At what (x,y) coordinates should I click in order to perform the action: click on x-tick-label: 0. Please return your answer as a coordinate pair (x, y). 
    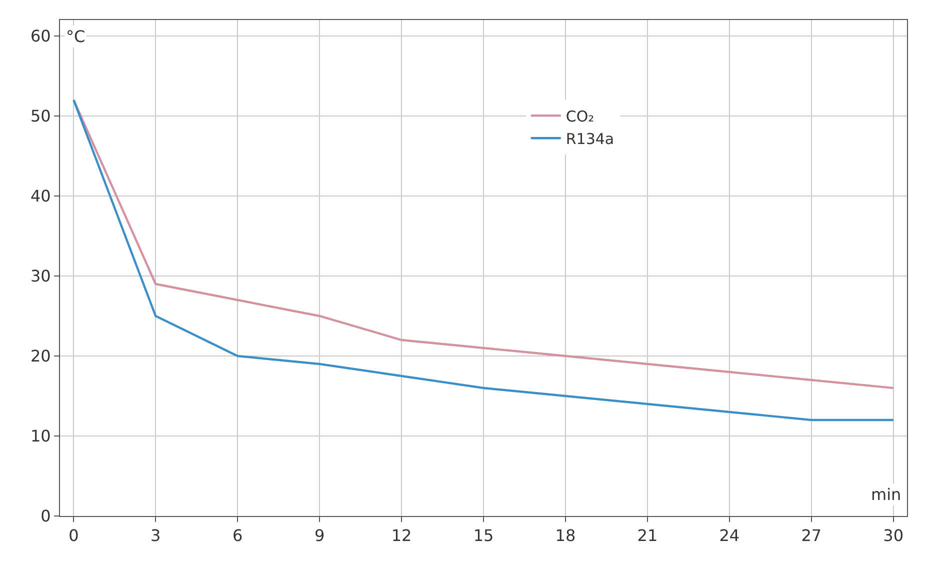
    Looking at the image, I should click on (73, 536).